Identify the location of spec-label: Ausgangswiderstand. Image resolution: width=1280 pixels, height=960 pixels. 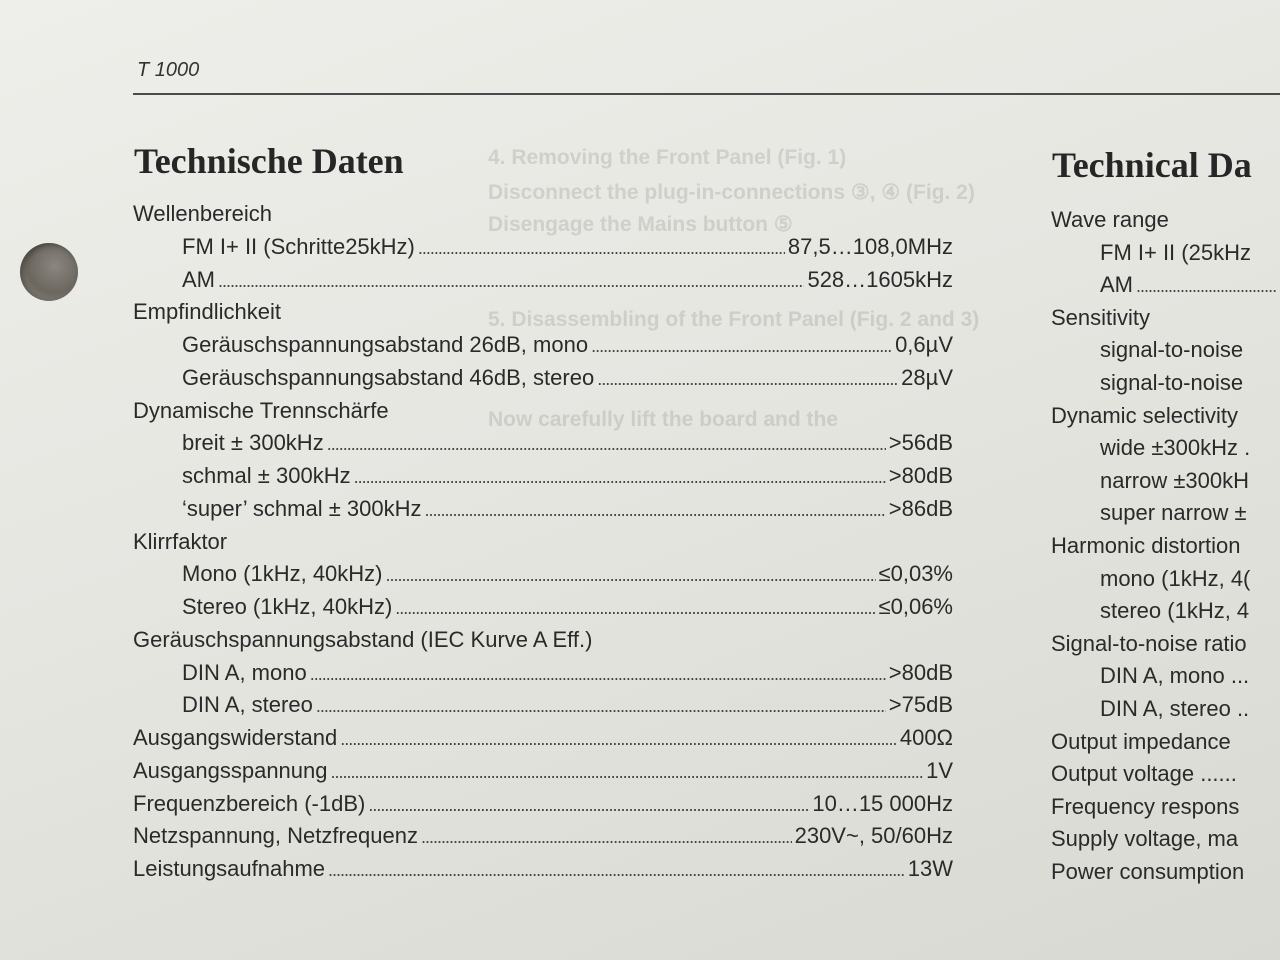
(235, 737).